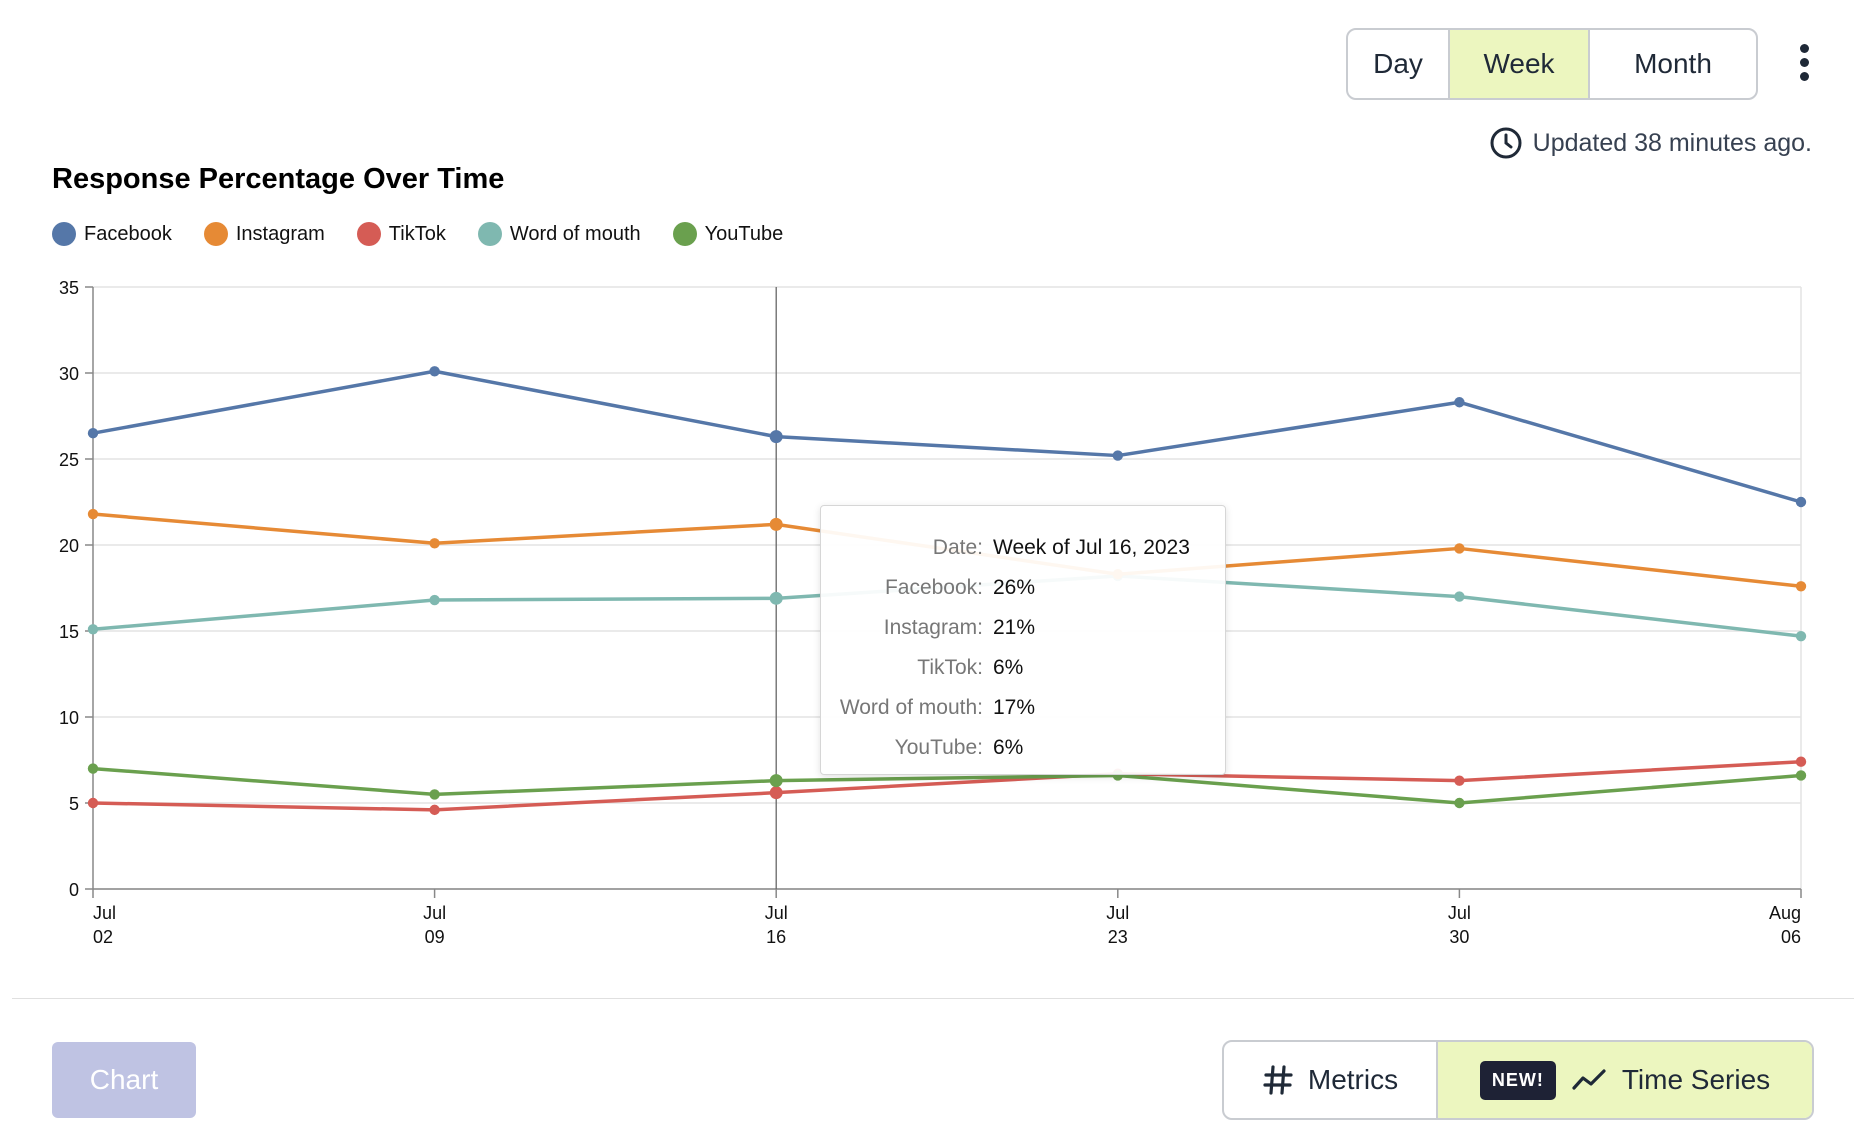  I want to click on legend-item-facebook: Facebook, so click(112, 234).